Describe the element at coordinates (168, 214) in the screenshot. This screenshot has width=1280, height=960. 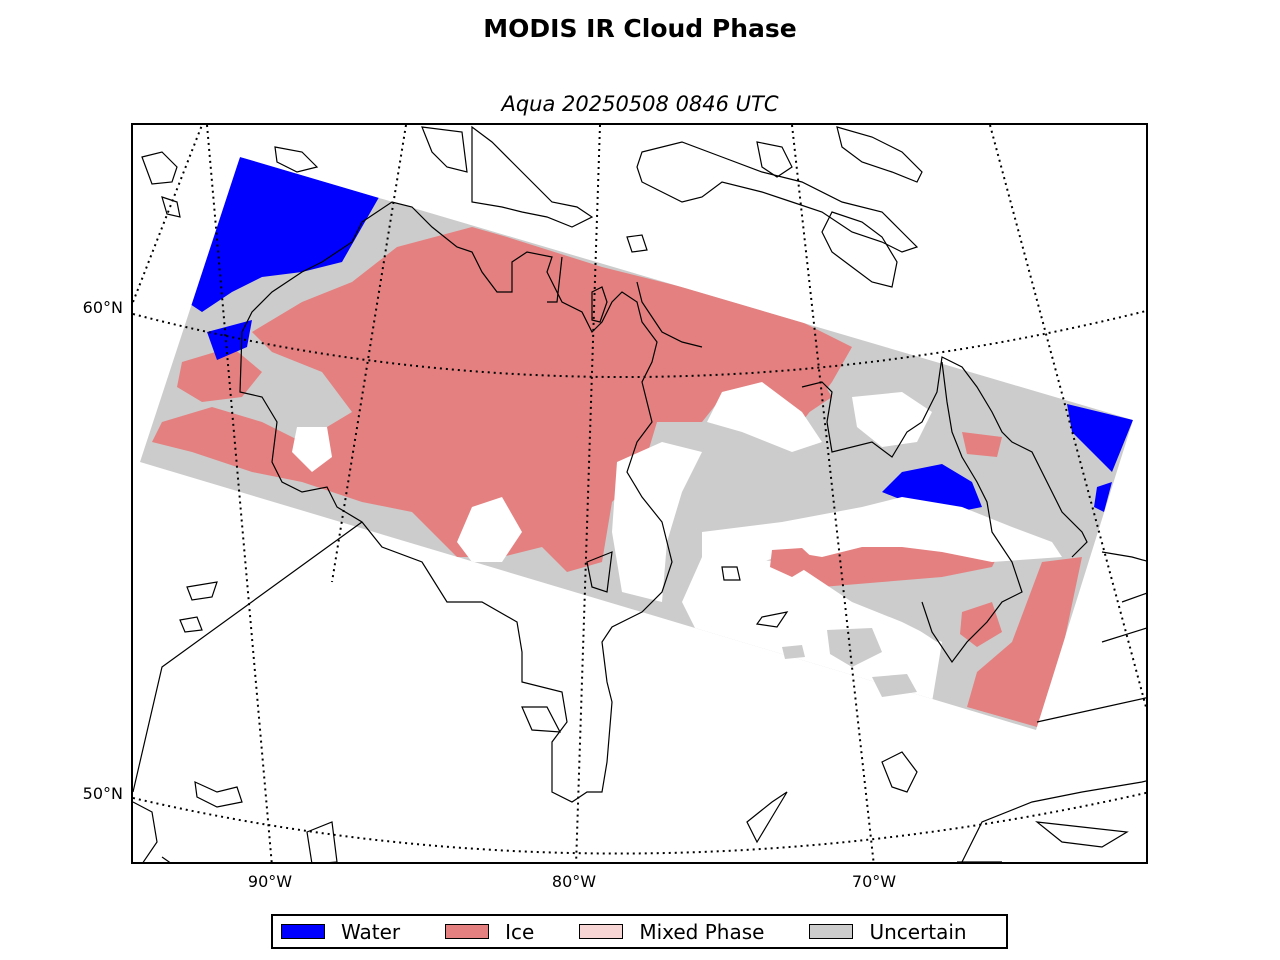
I see `meridian-95w` at that location.